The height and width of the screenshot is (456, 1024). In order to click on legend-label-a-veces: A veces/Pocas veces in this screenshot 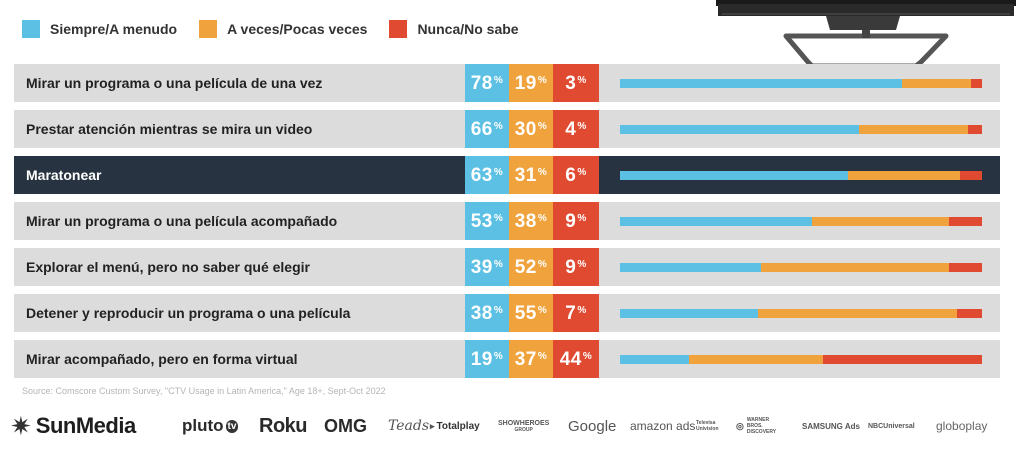, I will do `click(297, 29)`.